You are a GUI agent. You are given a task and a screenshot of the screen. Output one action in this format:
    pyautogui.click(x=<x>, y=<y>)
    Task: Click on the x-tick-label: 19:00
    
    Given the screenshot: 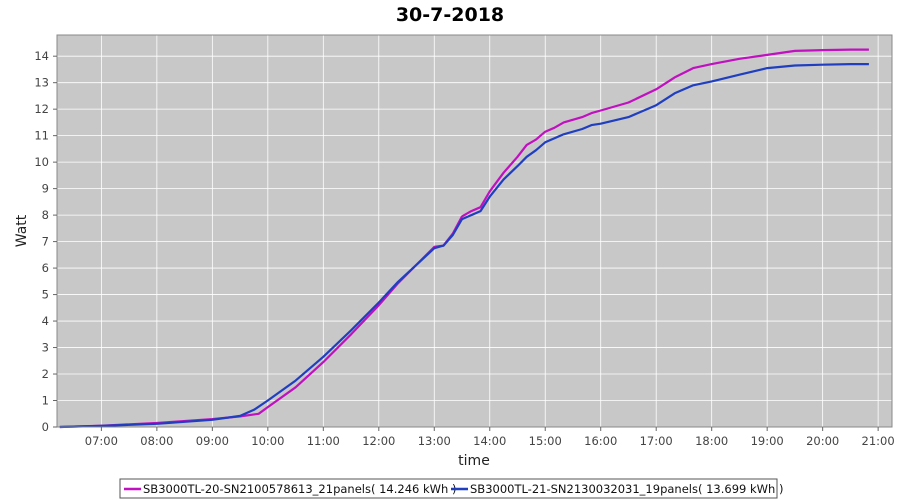 What is the action you would take?
    pyautogui.click(x=767, y=441)
    